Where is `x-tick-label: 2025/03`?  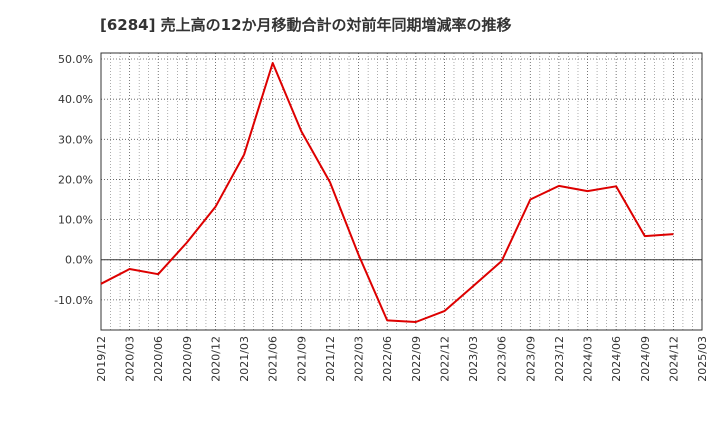 x-tick-label: 2025/03 is located at coordinates (702, 359).